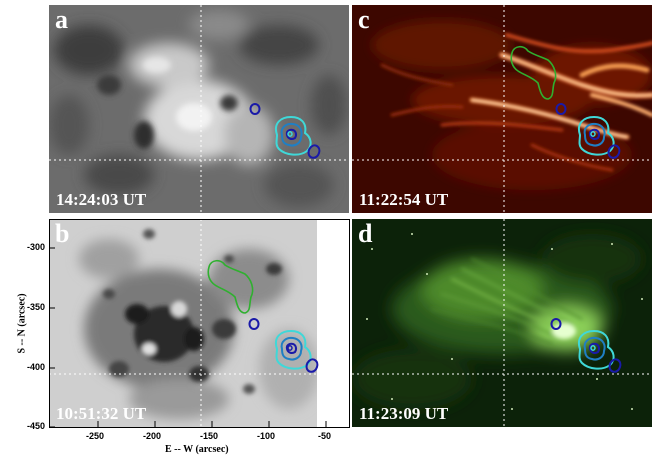  I want to click on contour-inner-dark, so click(291, 134).